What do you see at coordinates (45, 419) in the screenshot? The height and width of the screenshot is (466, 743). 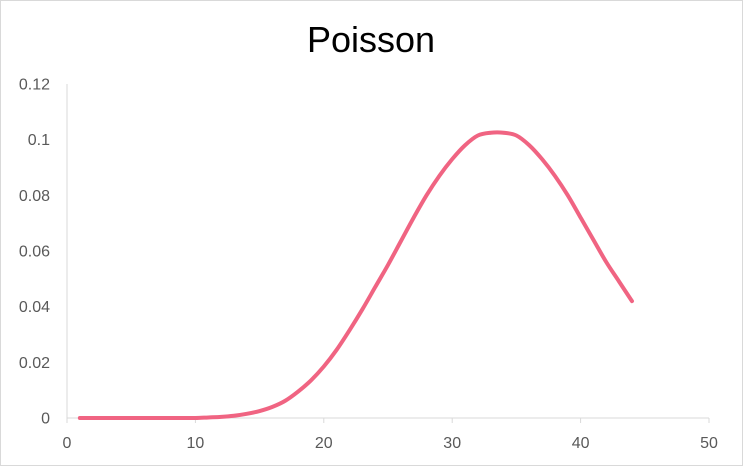 I see `y-tick-label: 0` at bounding box center [45, 419].